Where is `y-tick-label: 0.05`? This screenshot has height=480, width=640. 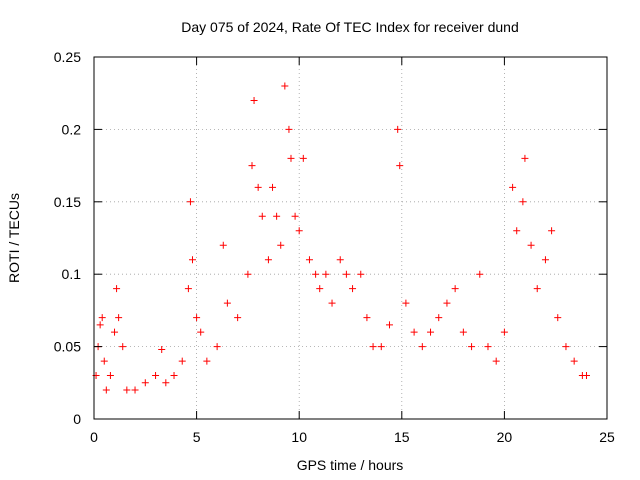 y-tick-label: 0.05 is located at coordinates (67, 347).